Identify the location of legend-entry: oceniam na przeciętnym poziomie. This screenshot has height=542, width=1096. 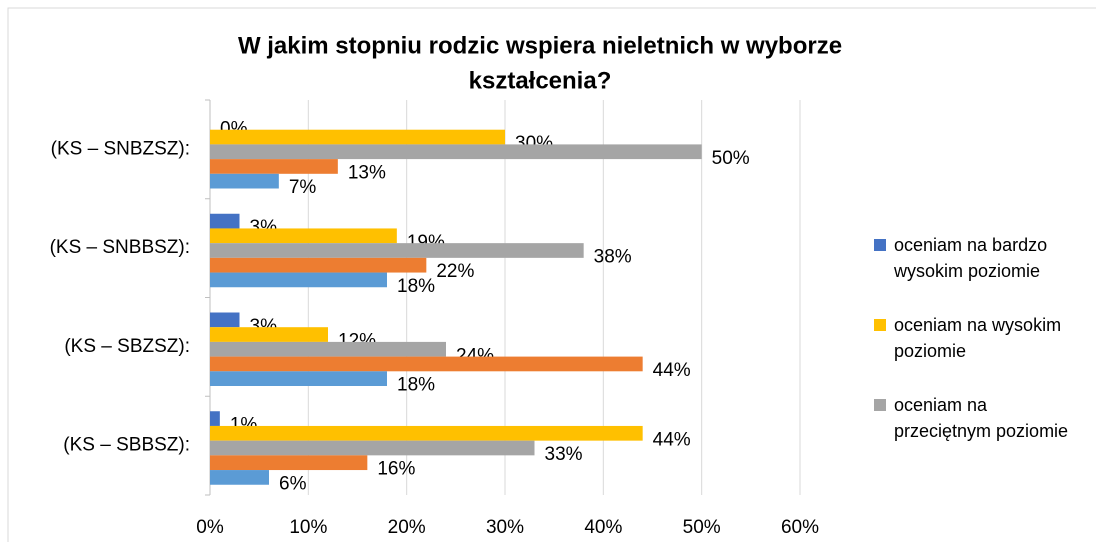
(979, 418).